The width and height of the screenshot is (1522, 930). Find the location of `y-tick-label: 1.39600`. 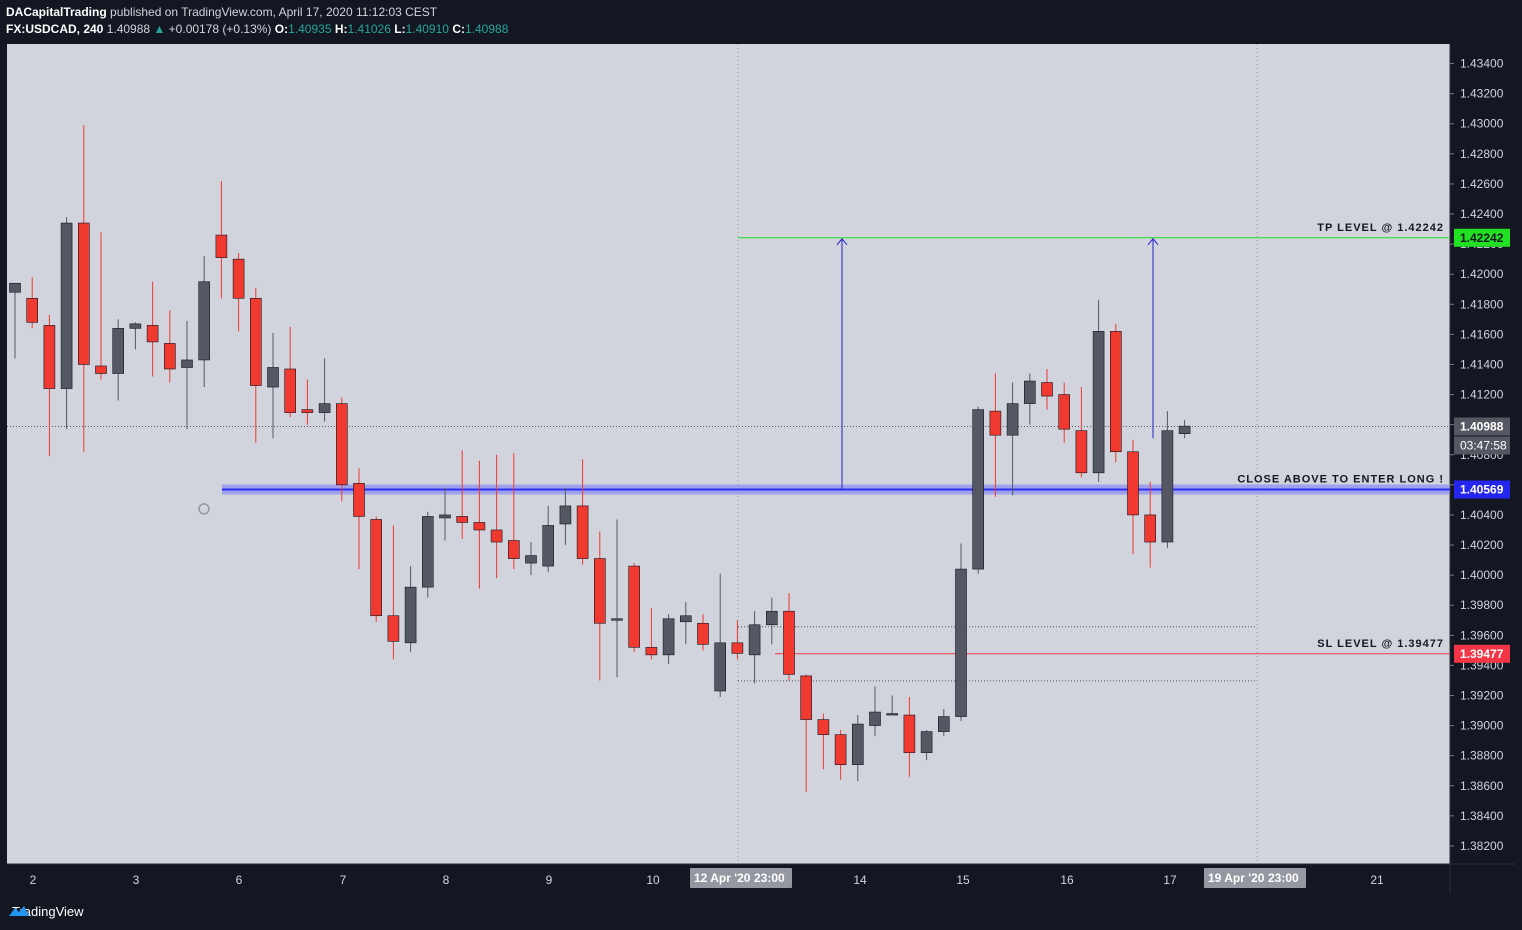

y-tick-label: 1.39600 is located at coordinates (1482, 635).